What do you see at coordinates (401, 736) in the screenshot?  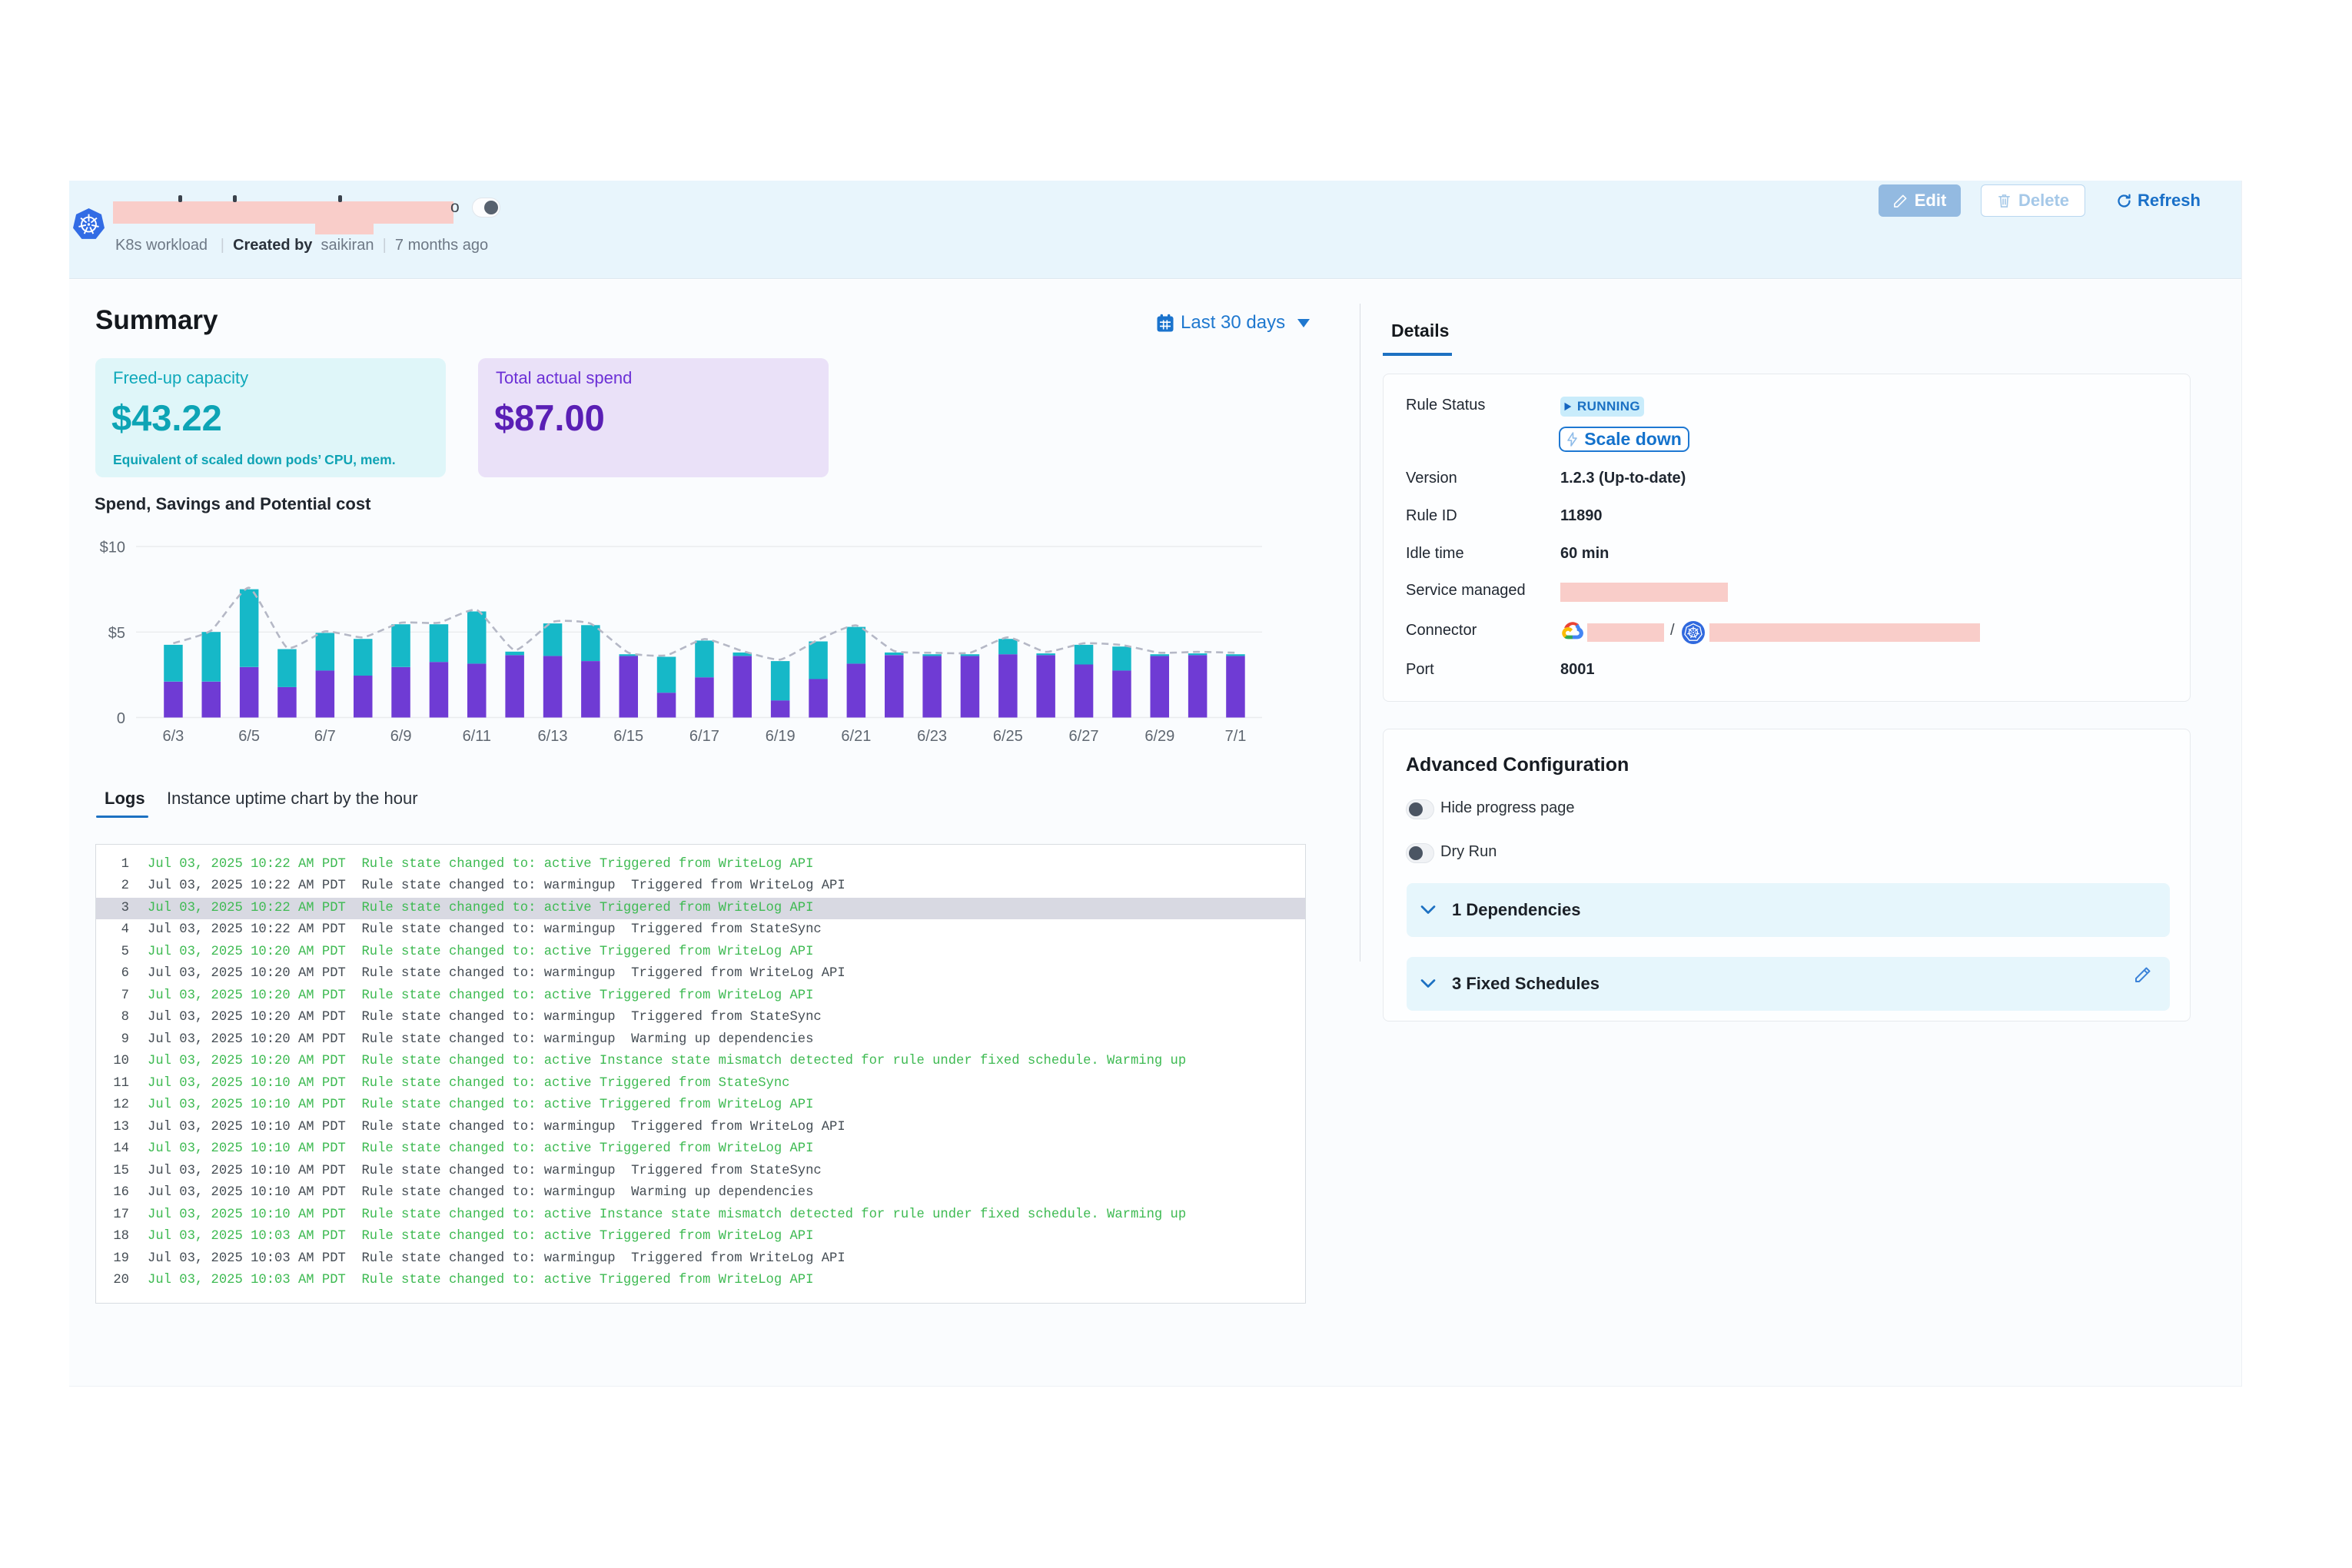 I see `svg-text: 6/9` at bounding box center [401, 736].